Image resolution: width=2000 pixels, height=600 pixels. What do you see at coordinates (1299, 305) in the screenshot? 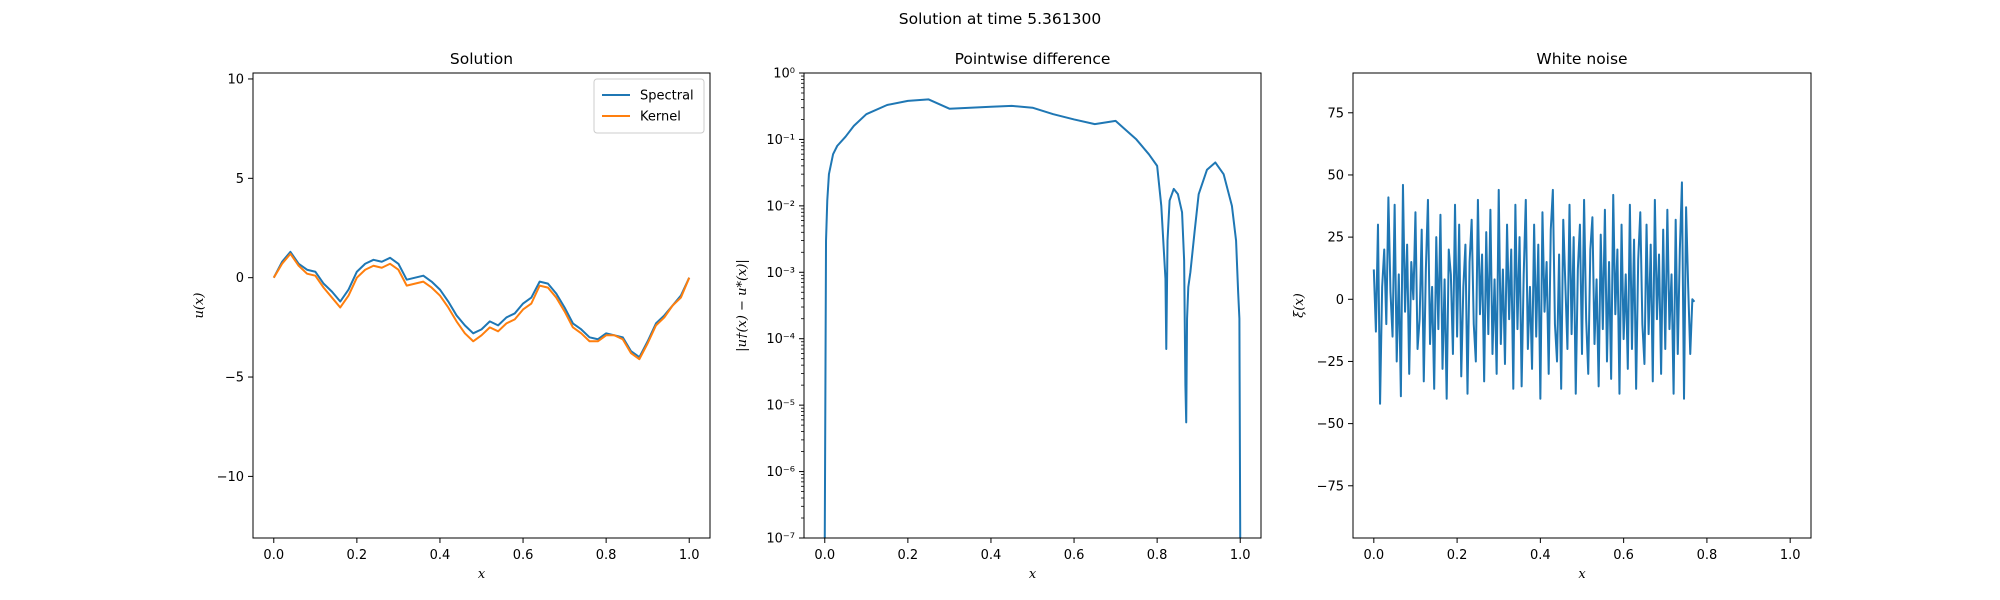
I see `y-axis-label: ξ(x)` at bounding box center [1299, 305].